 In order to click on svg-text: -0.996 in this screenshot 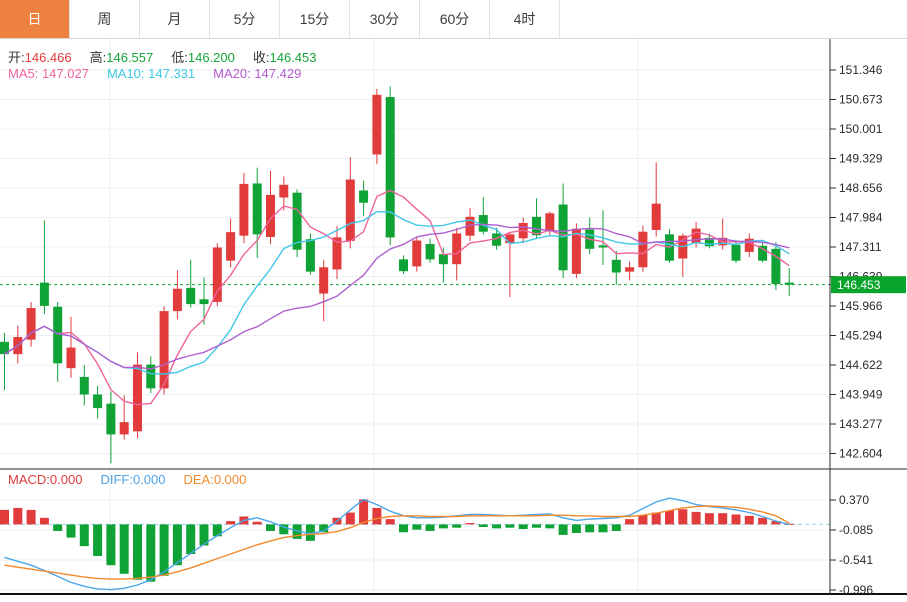, I will do `click(856, 590)`.